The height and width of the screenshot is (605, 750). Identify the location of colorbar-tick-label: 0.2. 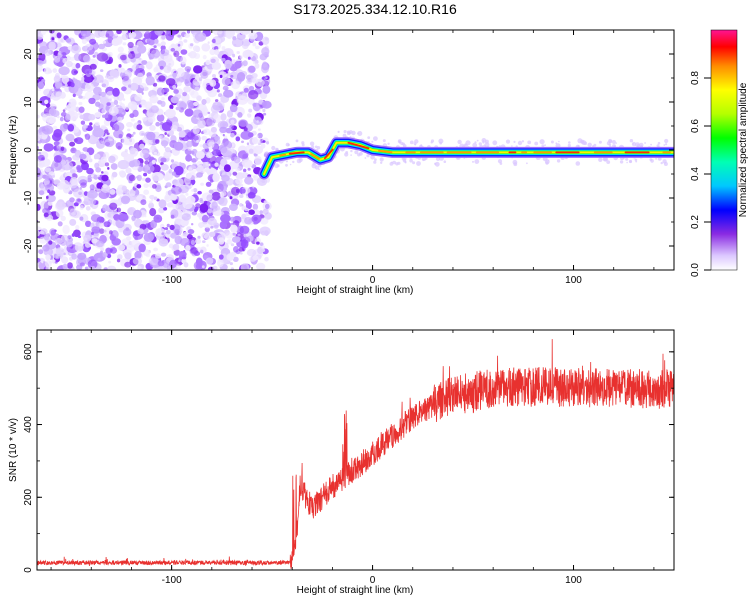
(695, 222).